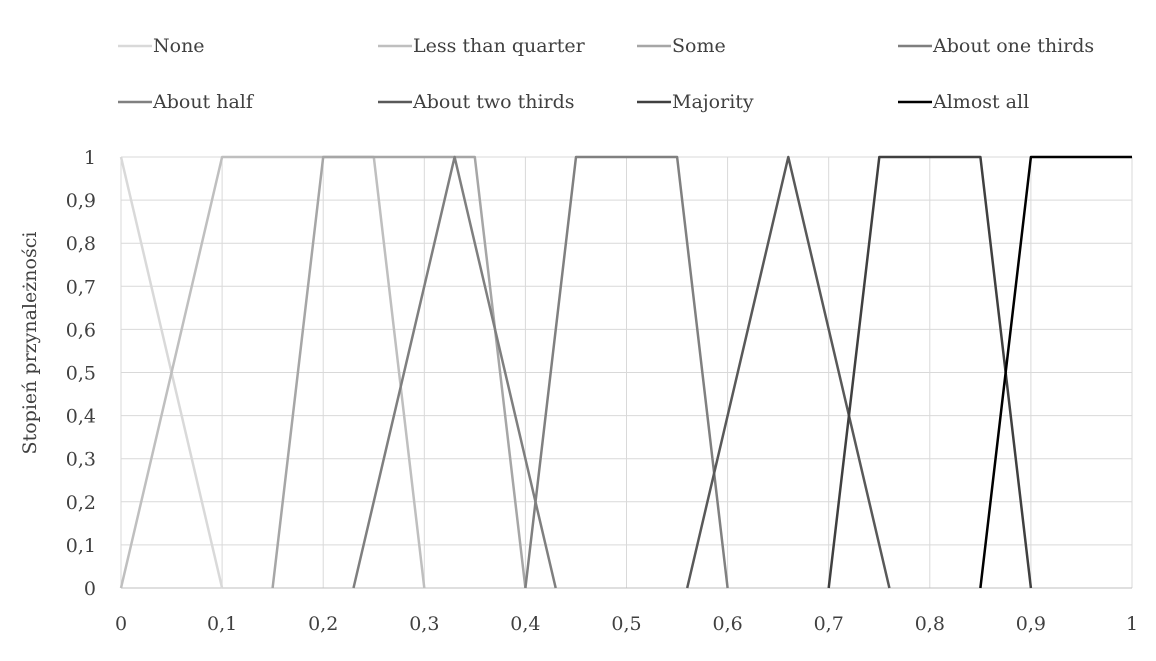  I want to click on legend-label-about-two-thirds: About two thirds, so click(493, 102).